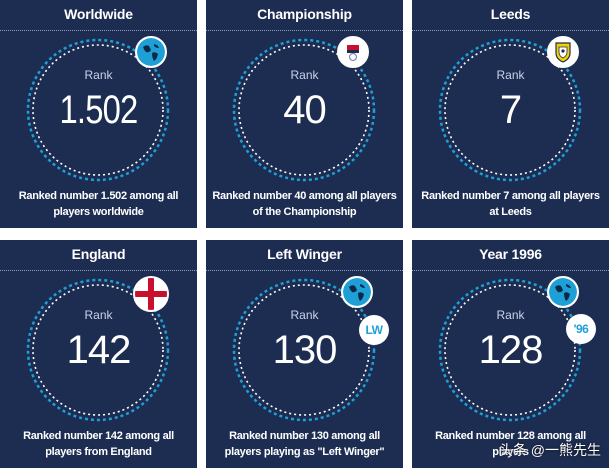 The height and width of the screenshot is (468, 609). Describe the element at coordinates (98, 14) in the screenshot. I see `card-title: Worldwide` at that location.